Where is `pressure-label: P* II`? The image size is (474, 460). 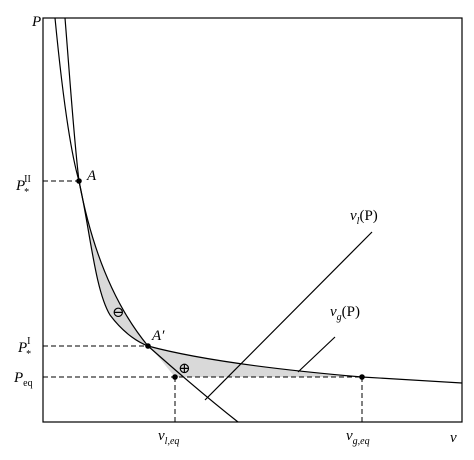
pressure-label: P* II is located at coordinates (23, 186).